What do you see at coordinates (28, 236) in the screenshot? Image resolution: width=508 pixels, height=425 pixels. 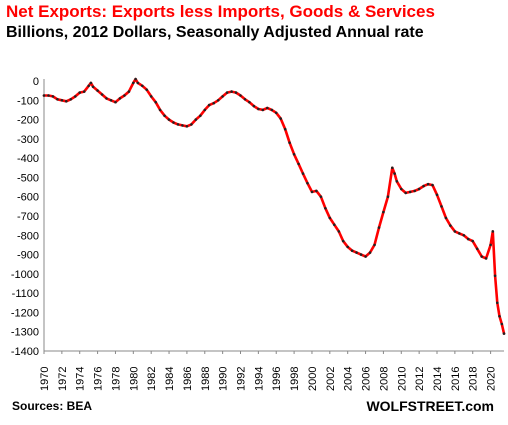 I see `y-tick-label: -800` at bounding box center [28, 236].